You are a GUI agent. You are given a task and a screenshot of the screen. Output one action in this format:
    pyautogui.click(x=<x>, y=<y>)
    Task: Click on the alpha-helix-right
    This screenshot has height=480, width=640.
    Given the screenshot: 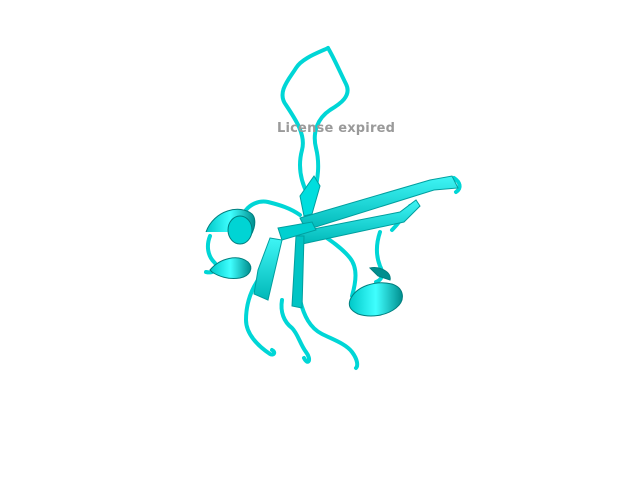 What is the action you would take?
    pyautogui.click(x=375, y=292)
    